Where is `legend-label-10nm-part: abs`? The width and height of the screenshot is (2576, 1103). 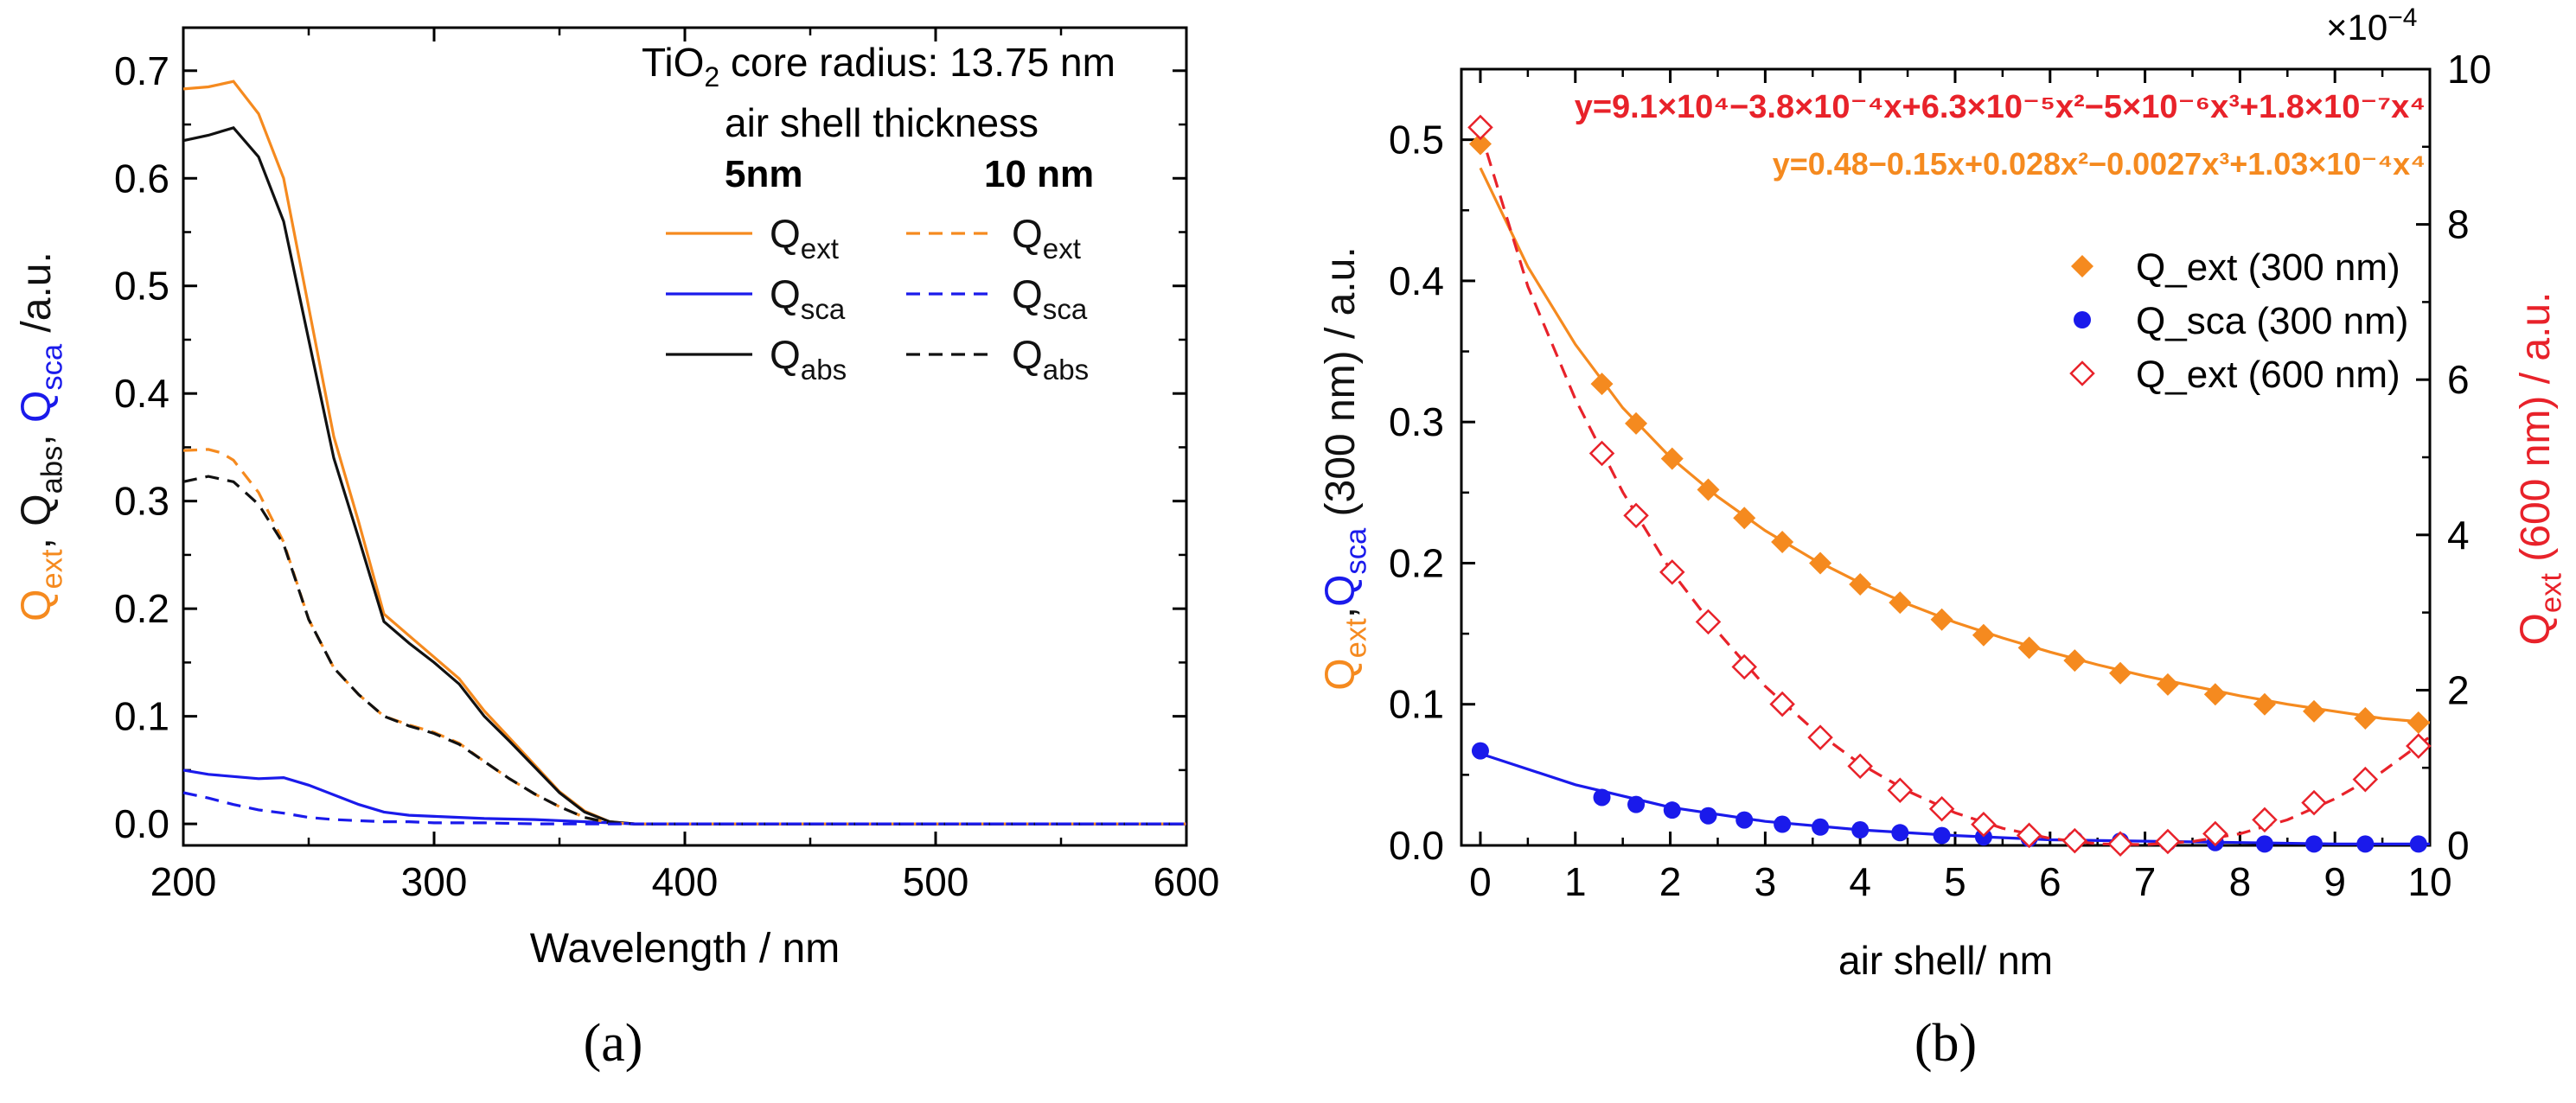
legend-label-10nm-part: abs is located at coordinates (1066, 370).